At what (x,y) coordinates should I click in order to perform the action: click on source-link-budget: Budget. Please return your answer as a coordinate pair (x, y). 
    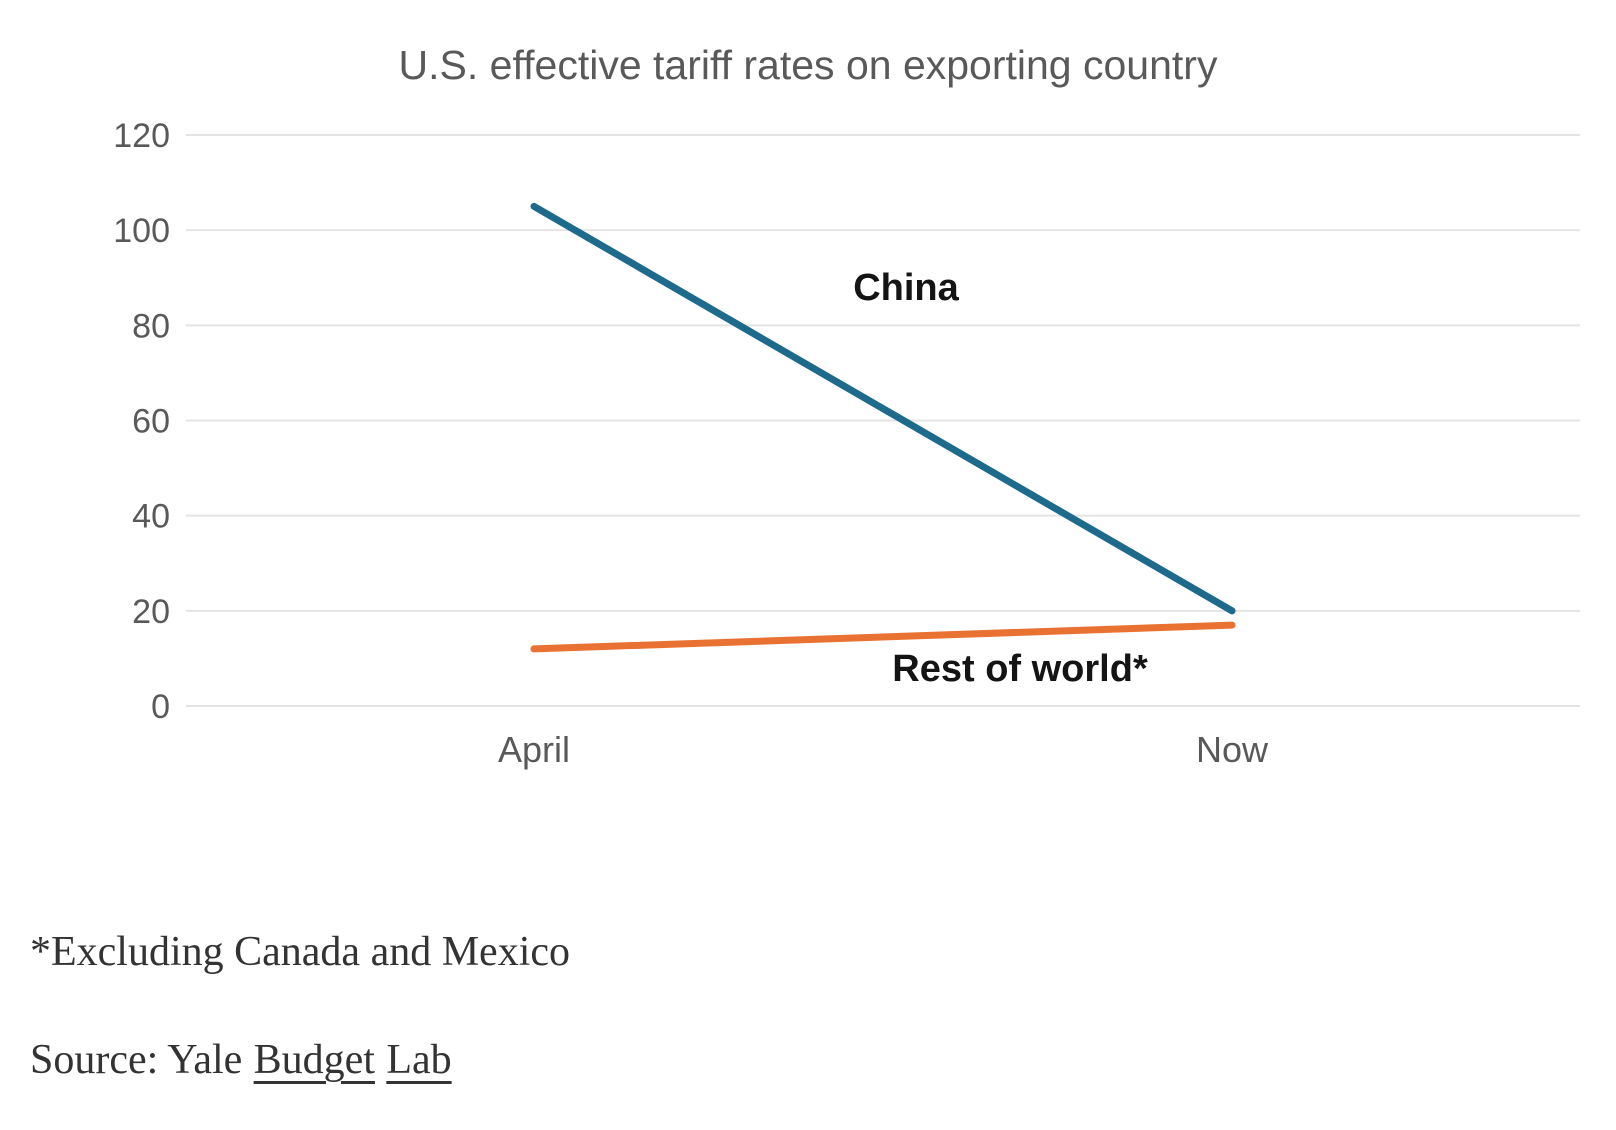
    Looking at the image, I should click on (314, 1060).